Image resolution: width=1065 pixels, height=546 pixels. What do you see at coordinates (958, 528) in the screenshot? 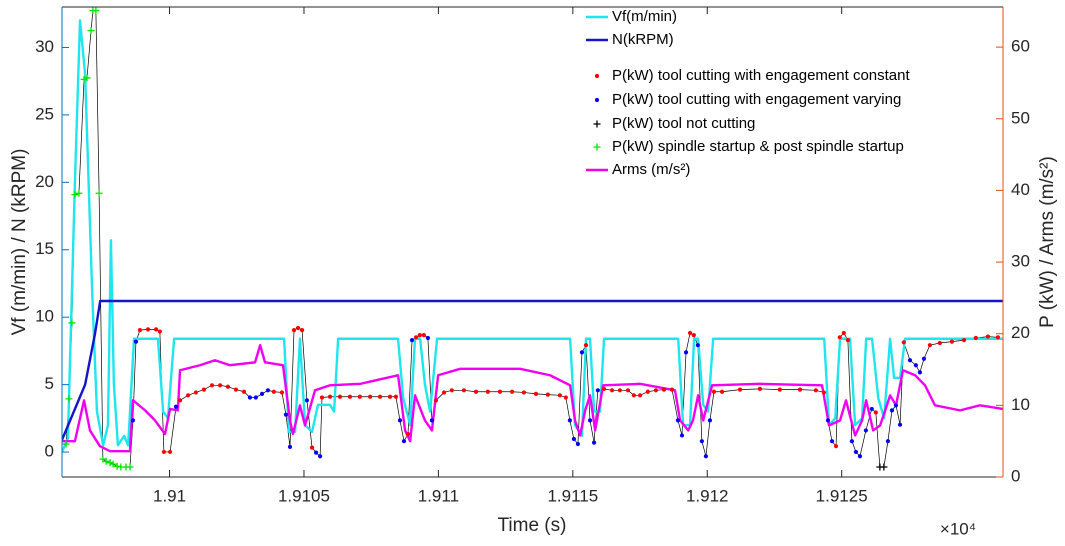
I see `x-exponent: ×10⁴` at bounding box center [958, 528].